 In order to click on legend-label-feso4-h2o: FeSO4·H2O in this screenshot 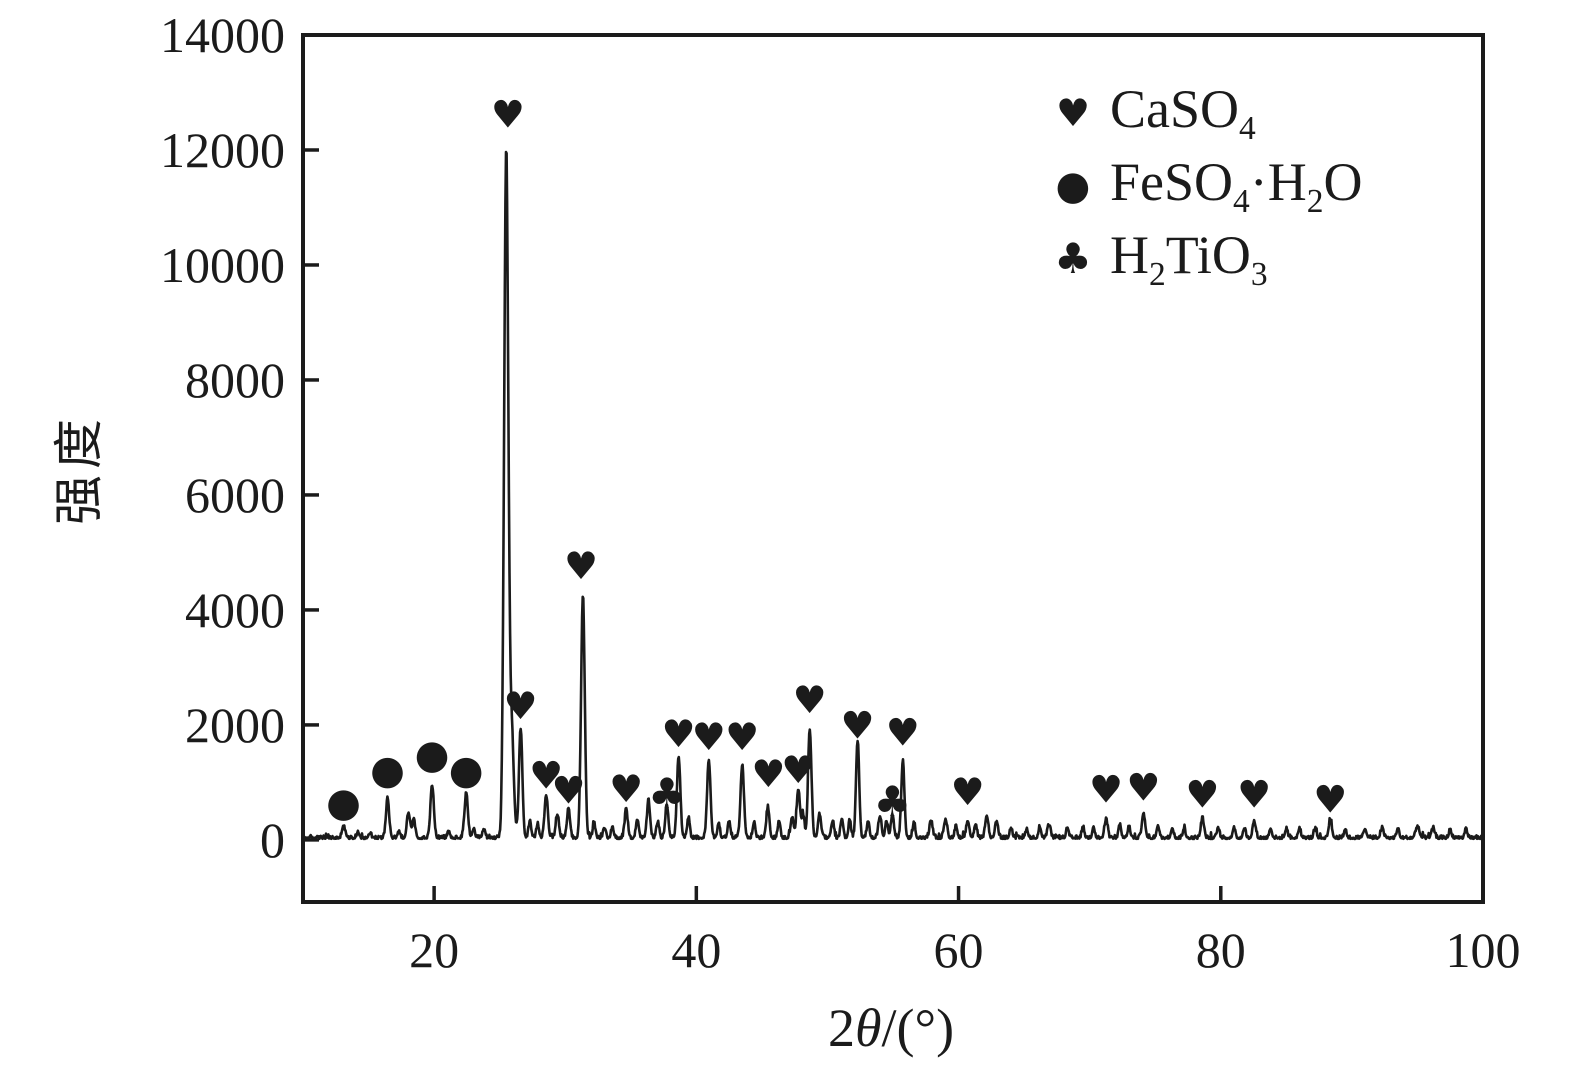, I will do `click(1236, 185)`.